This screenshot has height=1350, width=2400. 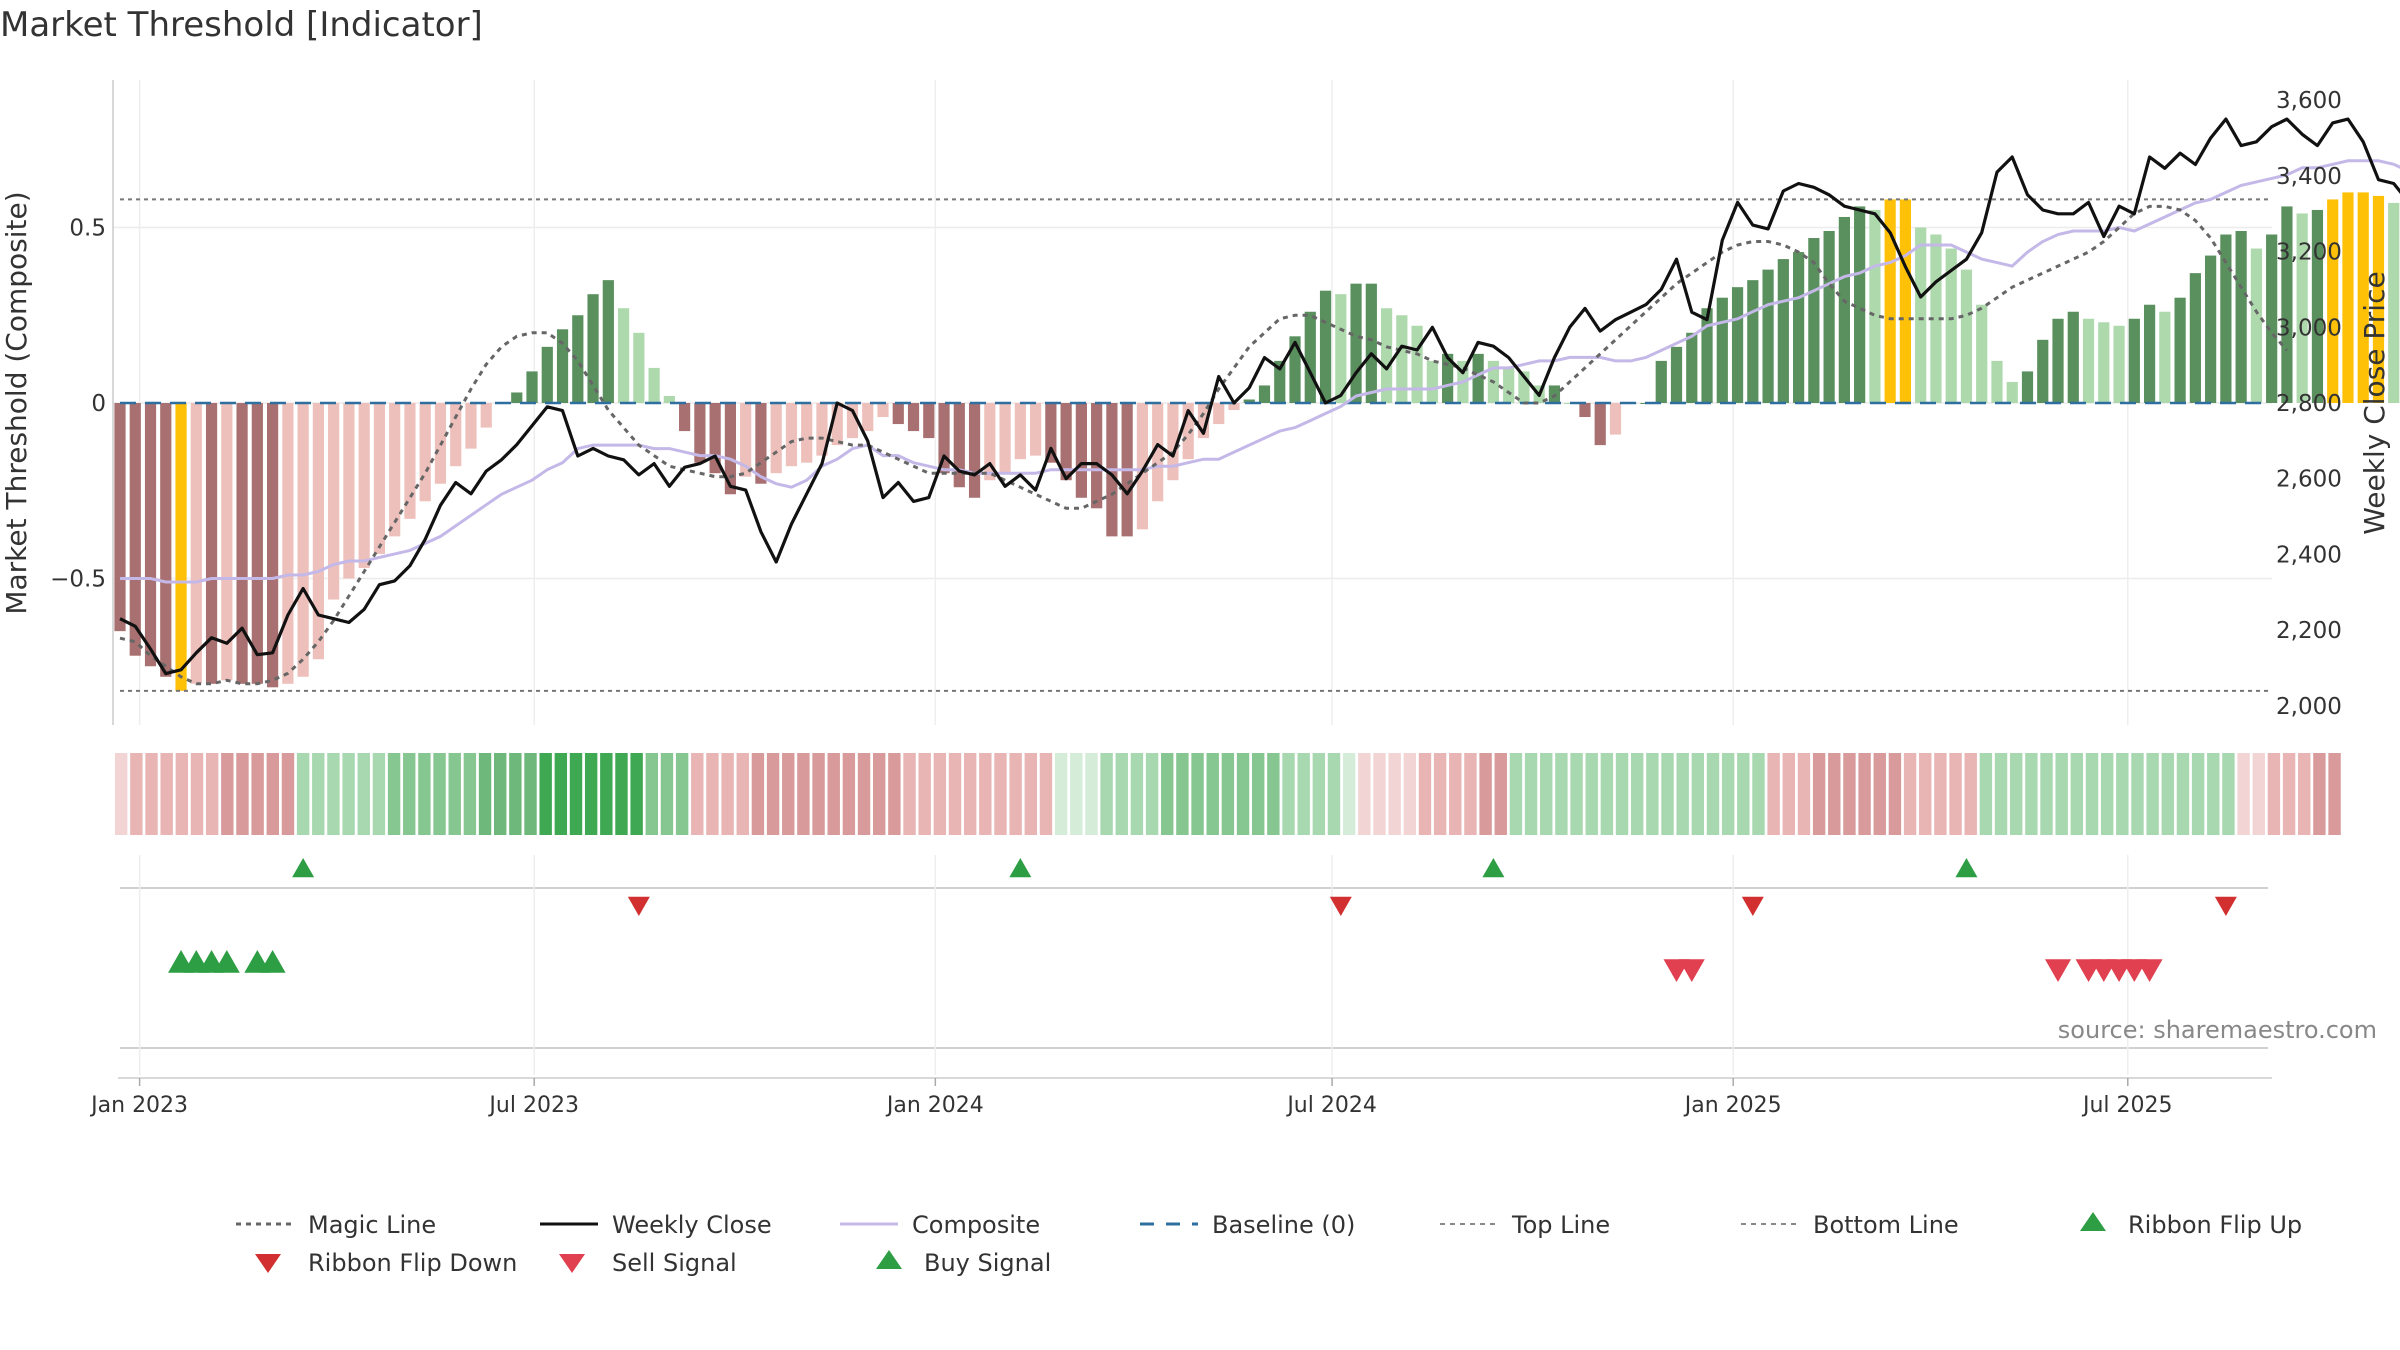 I want to click on right-tick-label: 3,200, so click(x=2309, y=253).